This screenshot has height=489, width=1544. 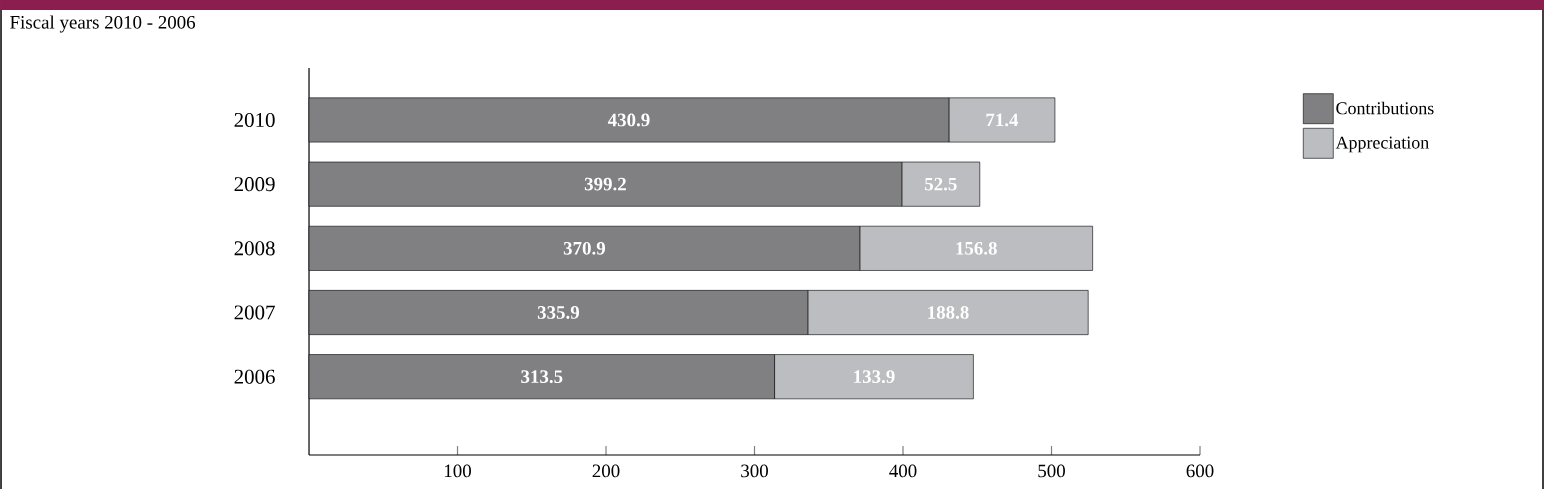 I want to click on text: Fiscal years 2010 - 2006, so click(x=103, y=24).